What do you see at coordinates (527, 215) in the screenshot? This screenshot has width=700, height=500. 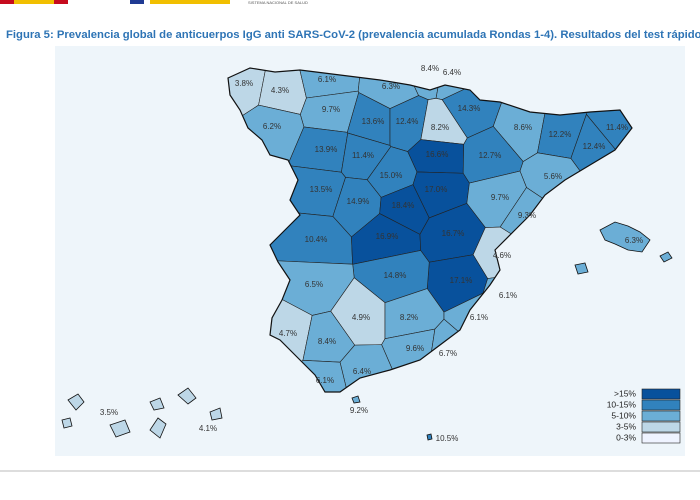 I see `region-label: 9.3%` at bounding box center [527, 215].